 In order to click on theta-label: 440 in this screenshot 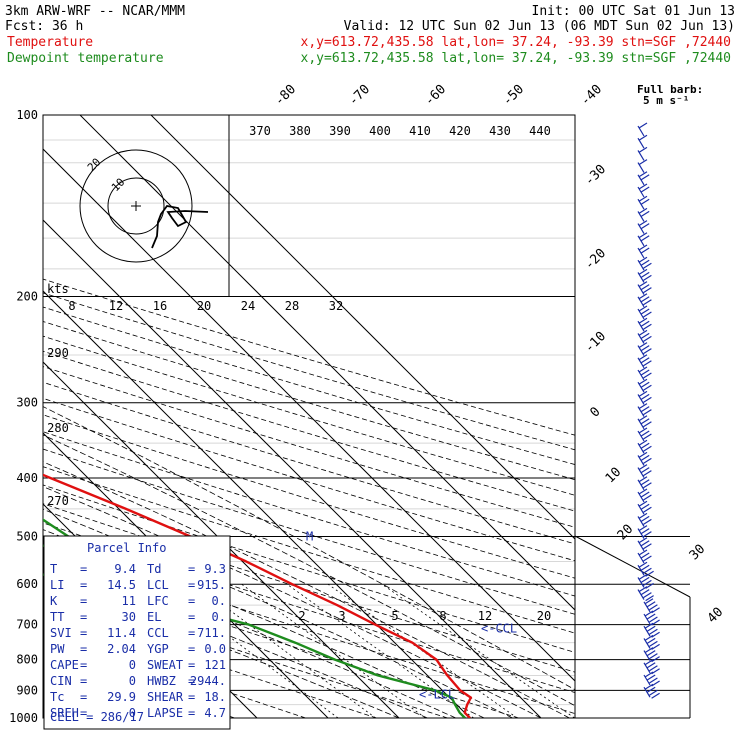, I will do `click(540, 131)`.